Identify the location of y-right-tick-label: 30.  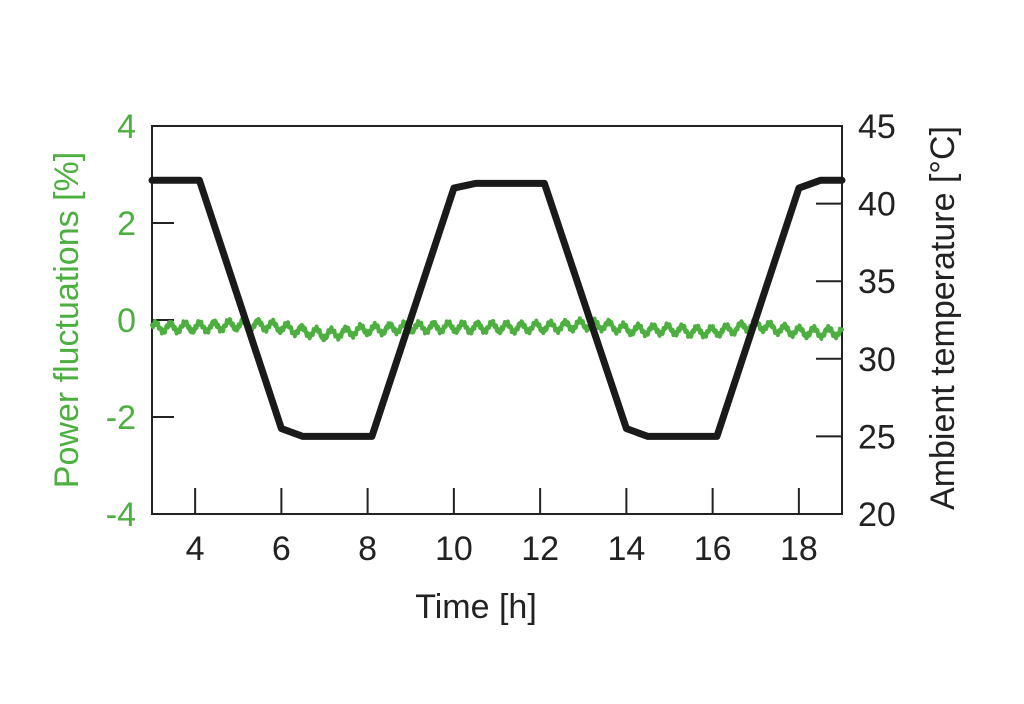
(877, 360).